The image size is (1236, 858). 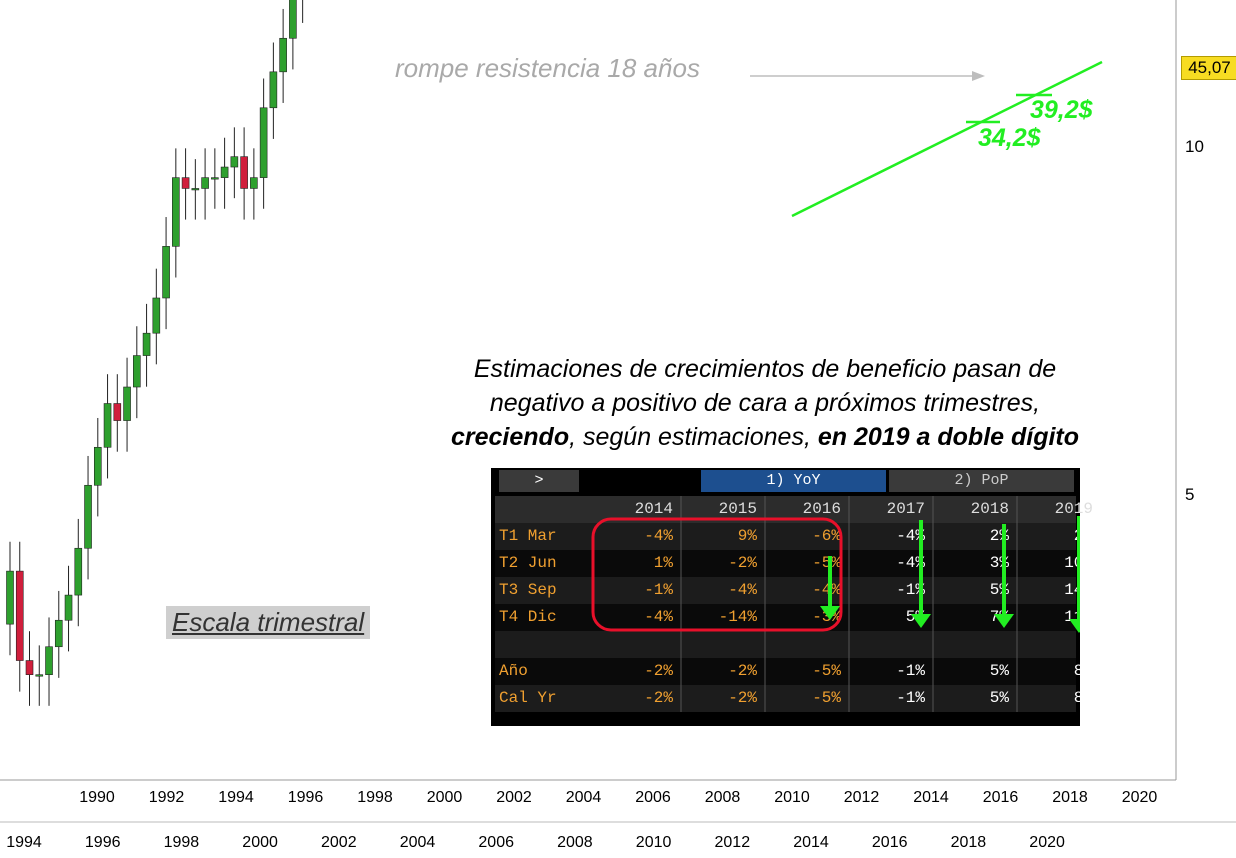 What do you see at coordinates (811, 842) in the screenshot?
I see `x-tick-lower: 2014` at bounding box center [811, 842].